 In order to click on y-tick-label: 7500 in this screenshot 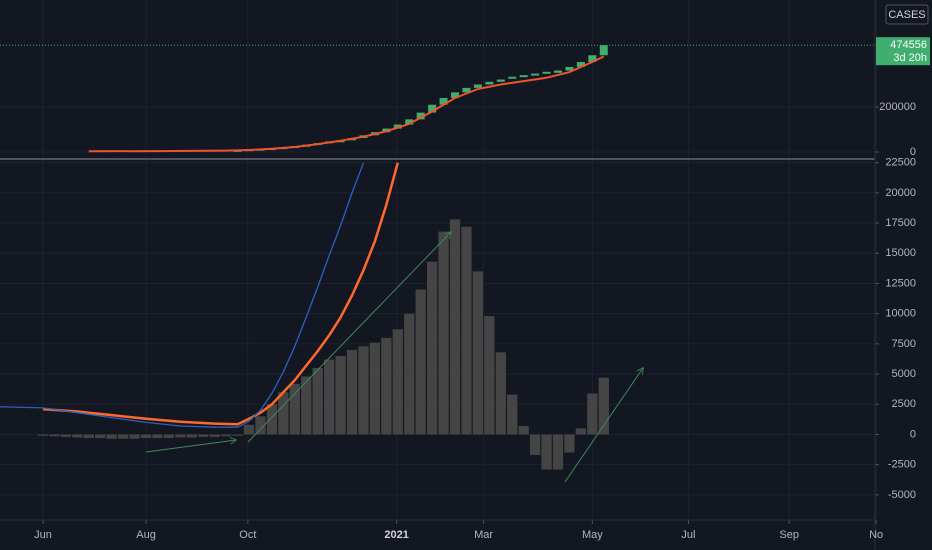, I will do `click(904, 344)`.